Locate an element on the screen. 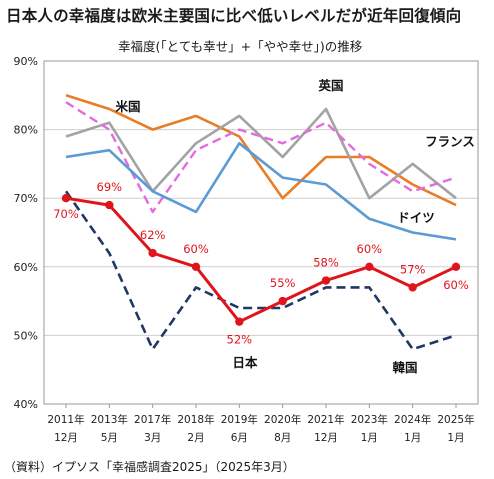 This screenshot has width=494, height=479. x-tick-month: 3月 is located at coordinates (152, 438).